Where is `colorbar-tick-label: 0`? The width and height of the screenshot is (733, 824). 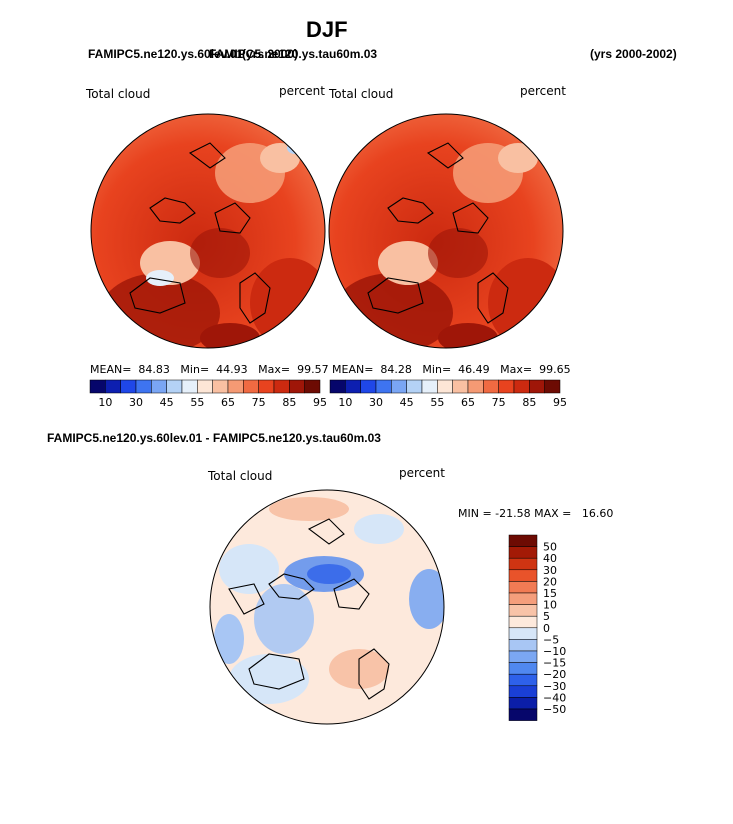
colorbar-tick-label: 0 is located at coordinates (546, 628).